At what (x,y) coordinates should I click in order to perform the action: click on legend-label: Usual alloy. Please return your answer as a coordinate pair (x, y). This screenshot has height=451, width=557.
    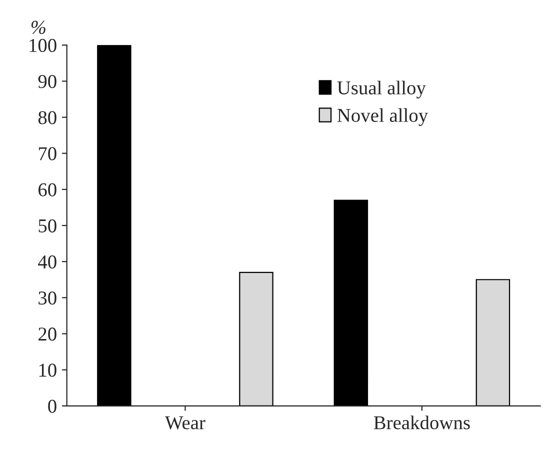
    Looking at the image, I should click on (381, 89).